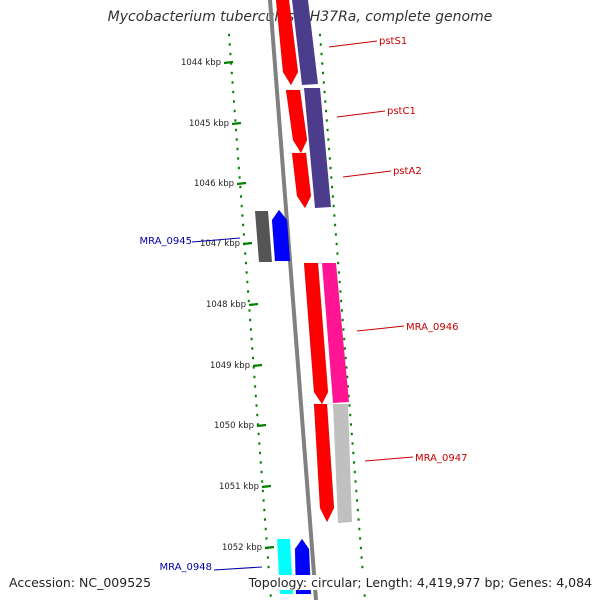  I want to click on gene-label-pstA2: pstA2, so click(407, 171).